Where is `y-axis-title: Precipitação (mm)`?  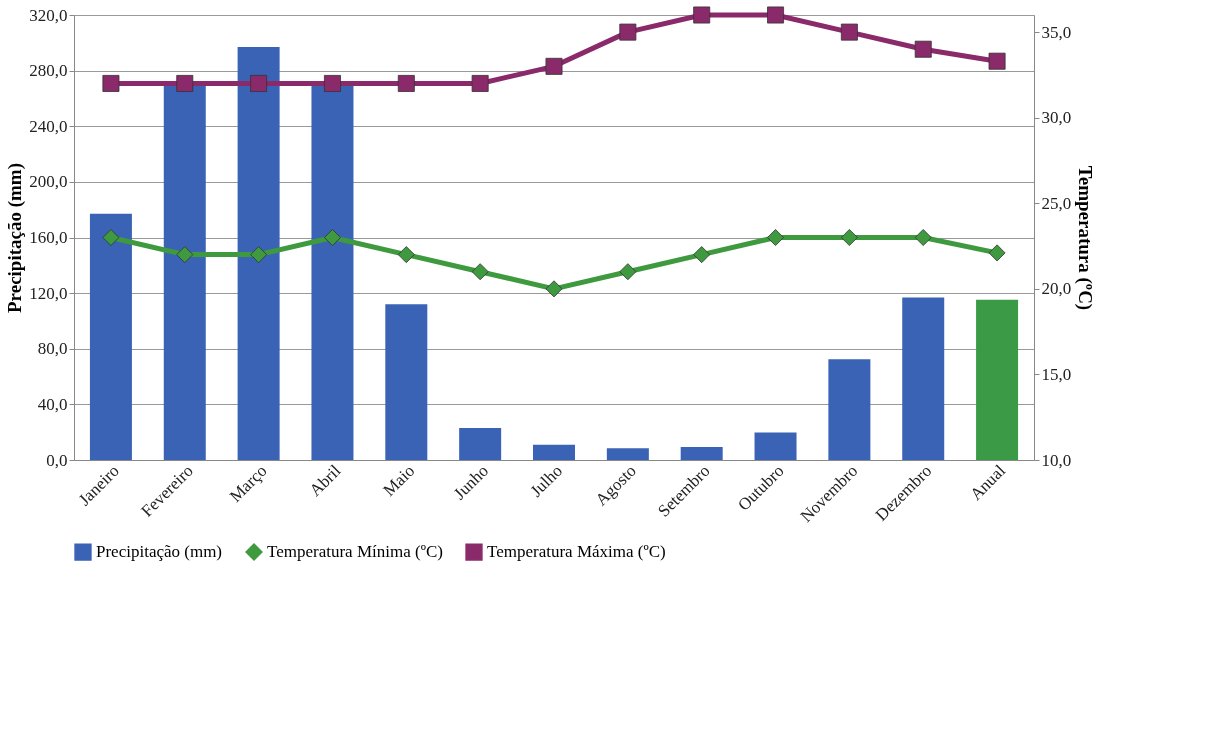
y-axis-title: Precipitação (mm) is located at coordinates (15, 238).